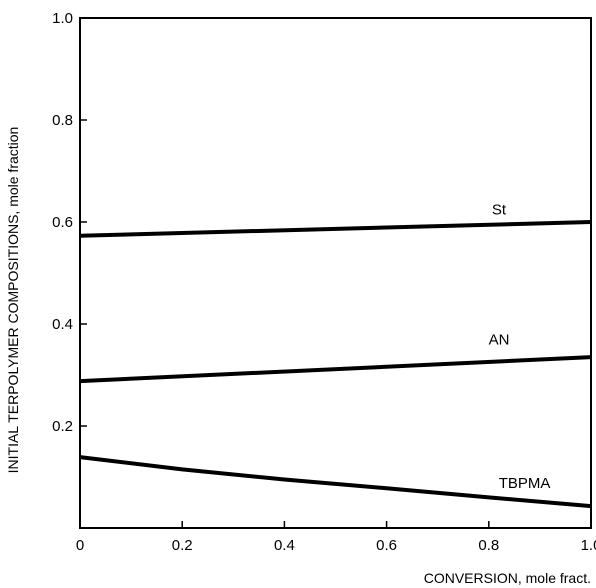 This screenshot has width=596, height=588. I want to click on x-tick-label: 0.6, so click(386, 545).